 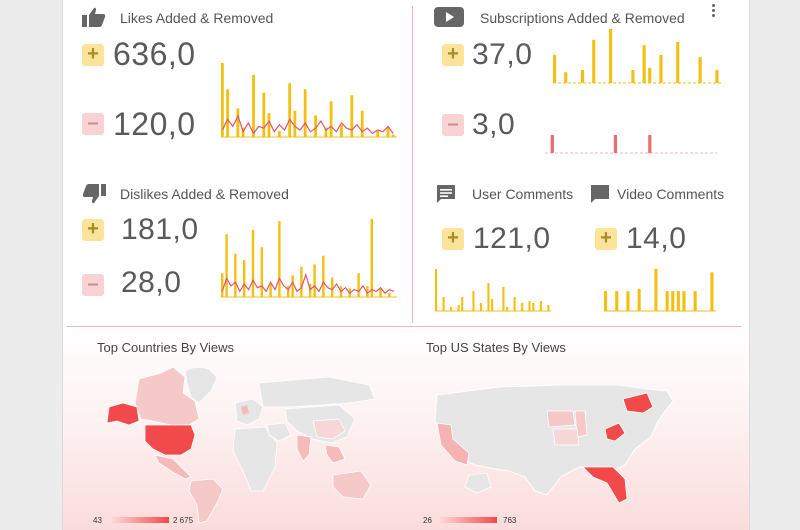 What do you see at coordinates (154, 124) in the screenshot?
I see `likes-removed-value: 120,0` at bounding box center [154, 124].